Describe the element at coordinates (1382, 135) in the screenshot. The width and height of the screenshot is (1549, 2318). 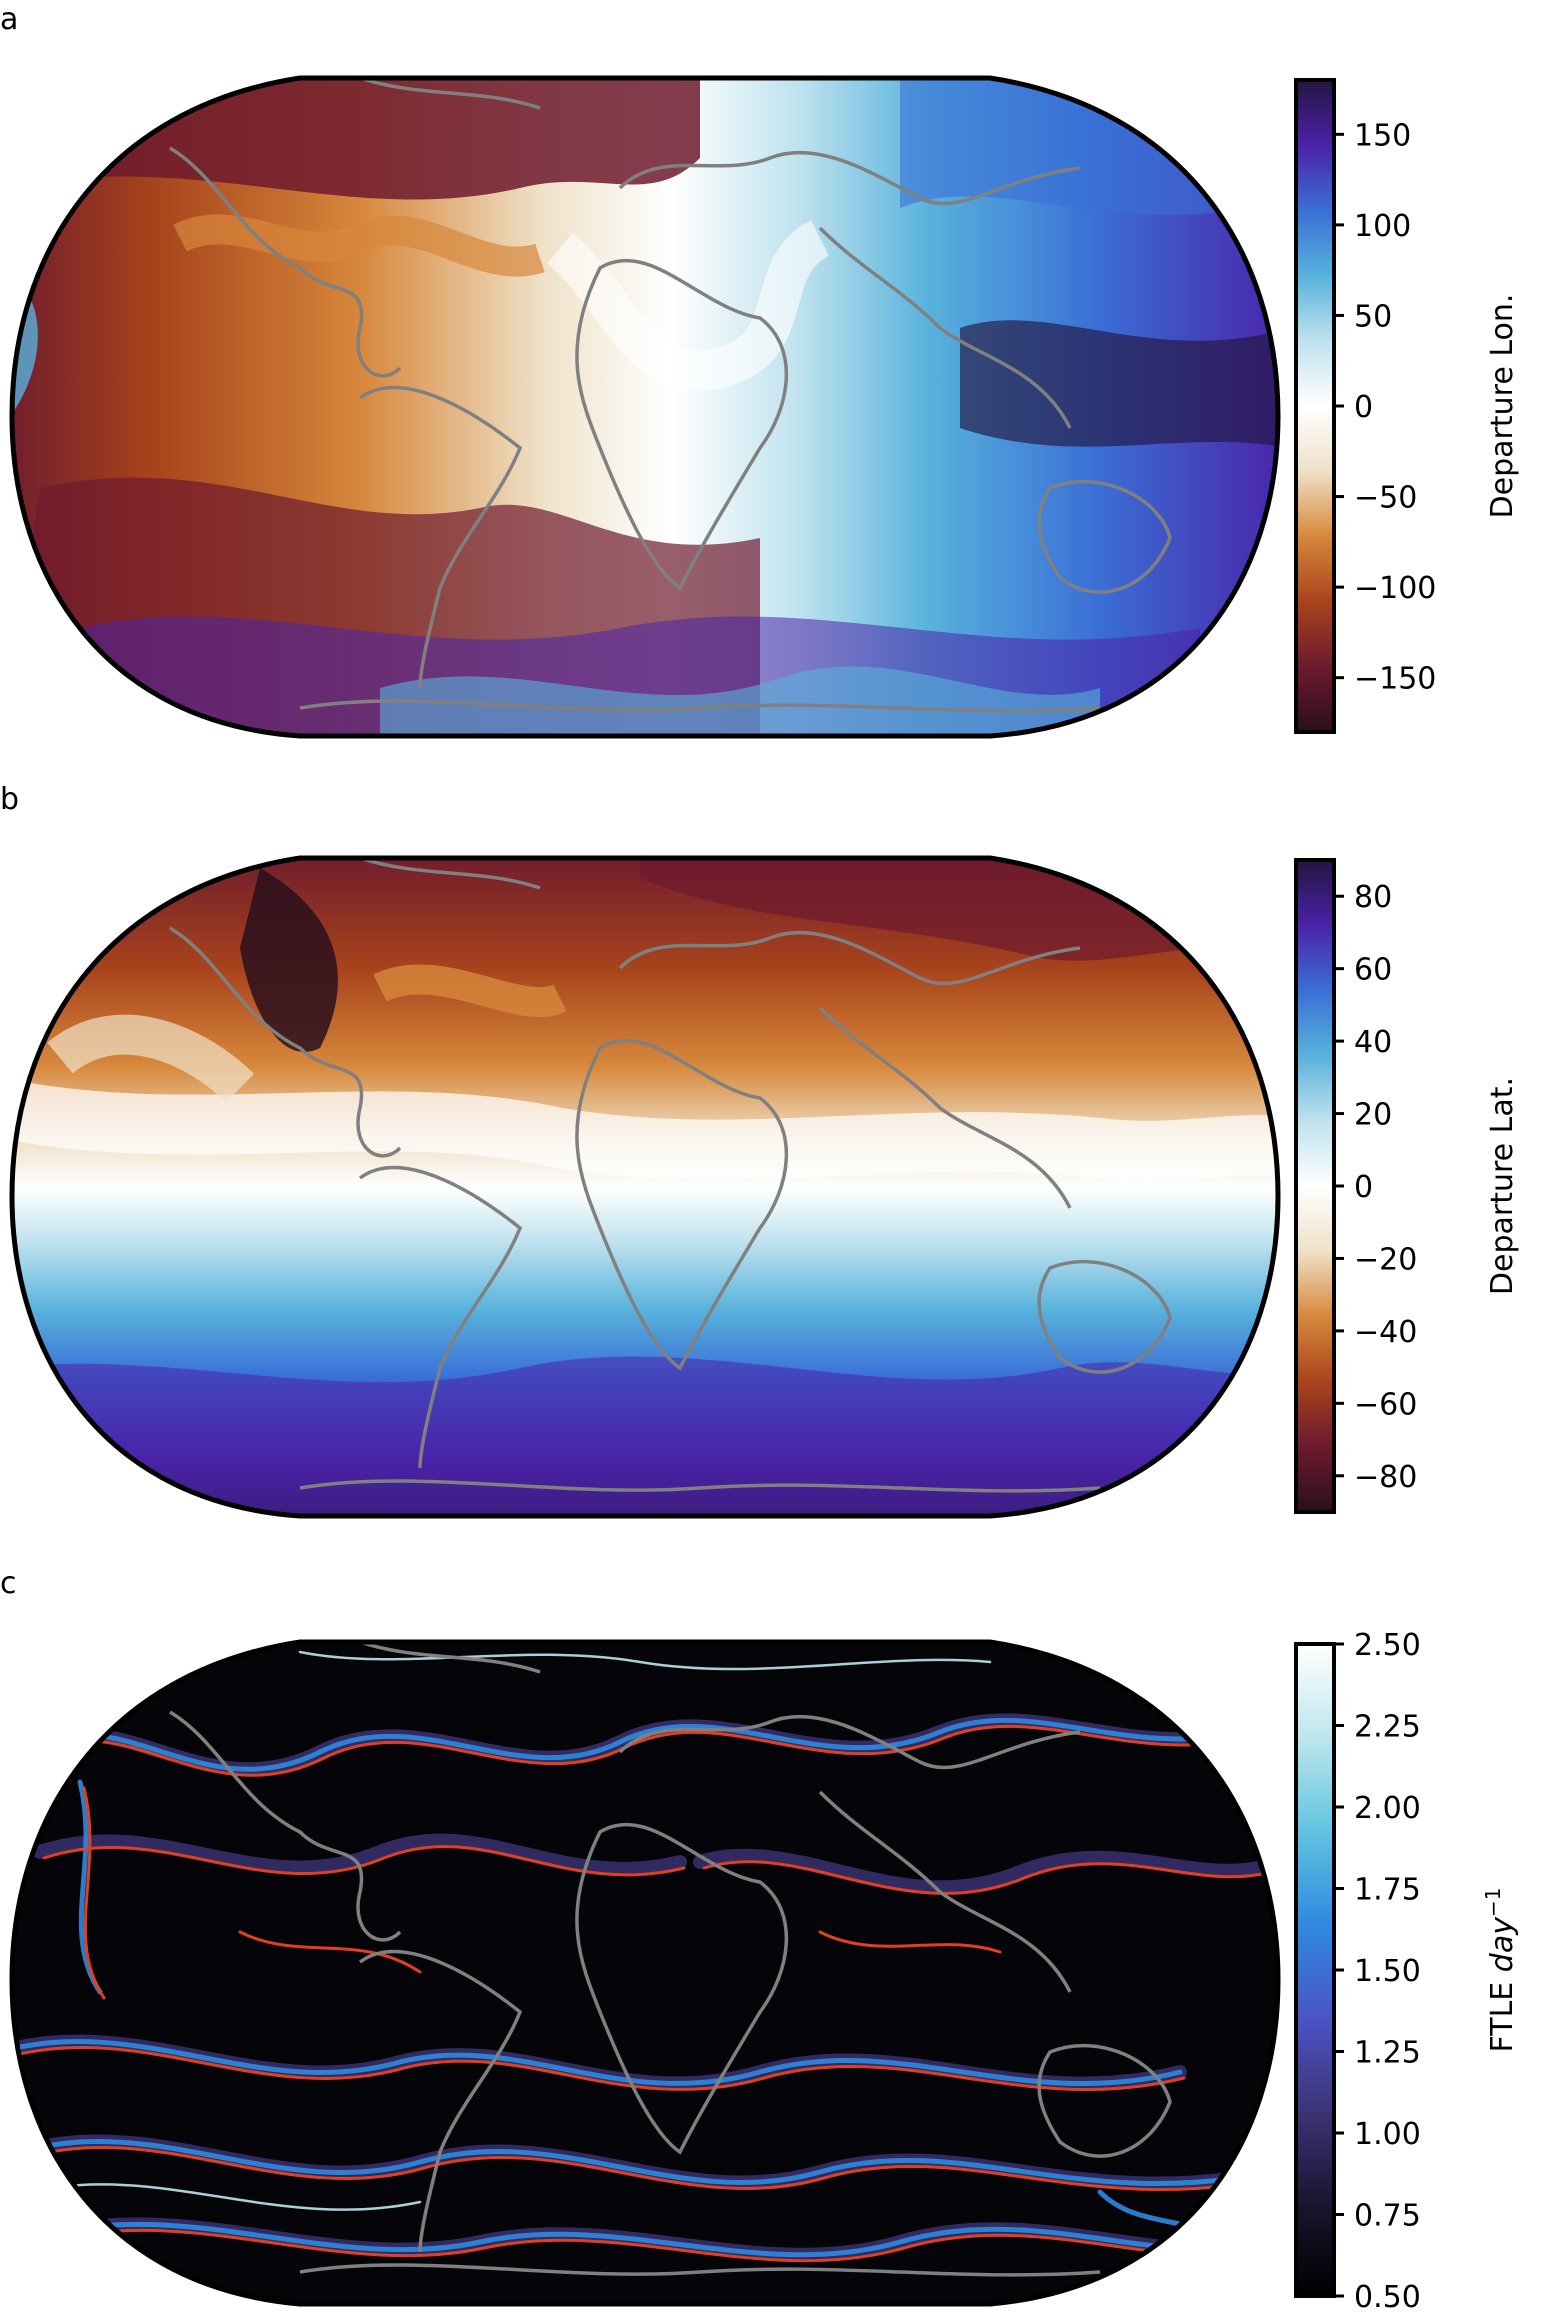
I see `colorbar-tick-label: 150` at that location.